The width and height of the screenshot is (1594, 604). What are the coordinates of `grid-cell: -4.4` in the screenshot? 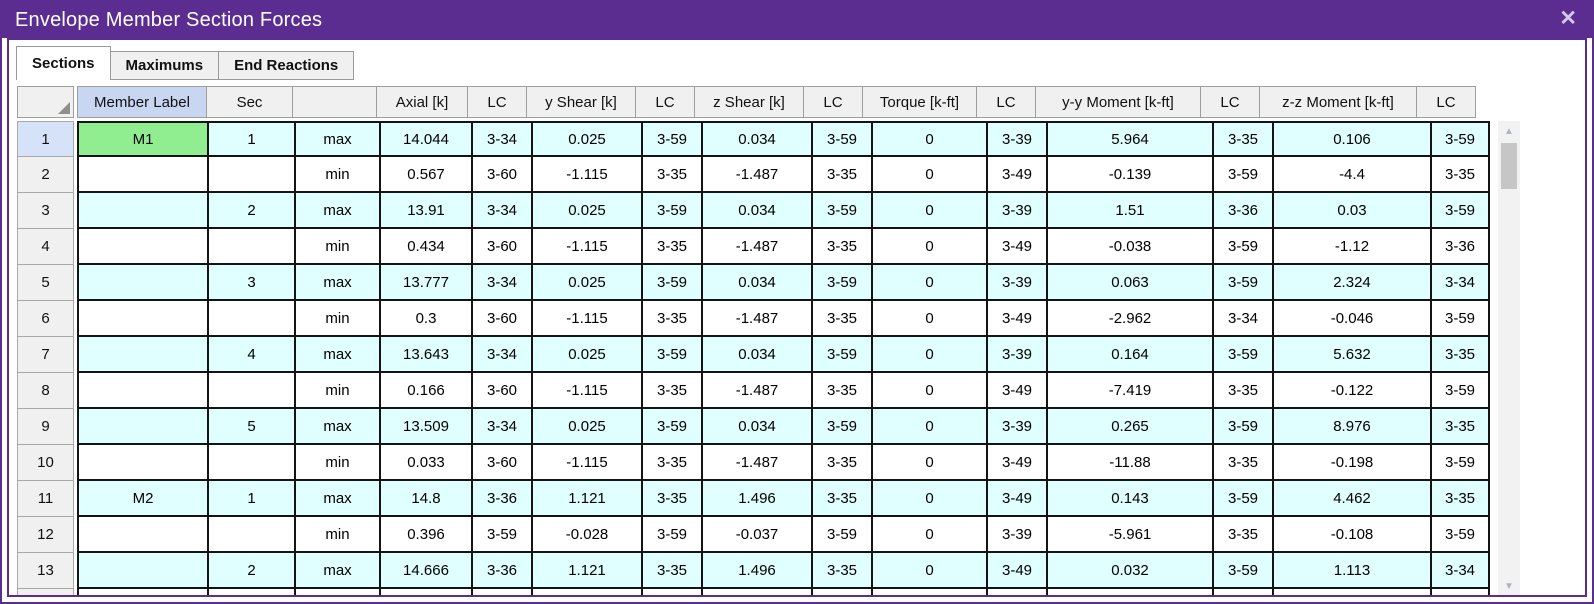 It's located at (1351, 175).